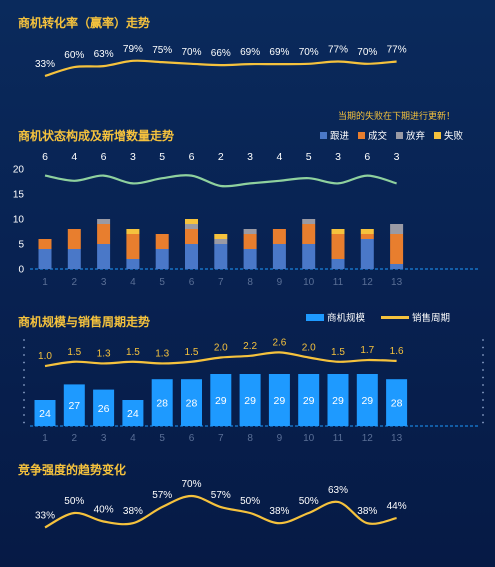 This screenshot has width=495, height=567. I want to click on legend-lost-swatch, so click(438, 135).